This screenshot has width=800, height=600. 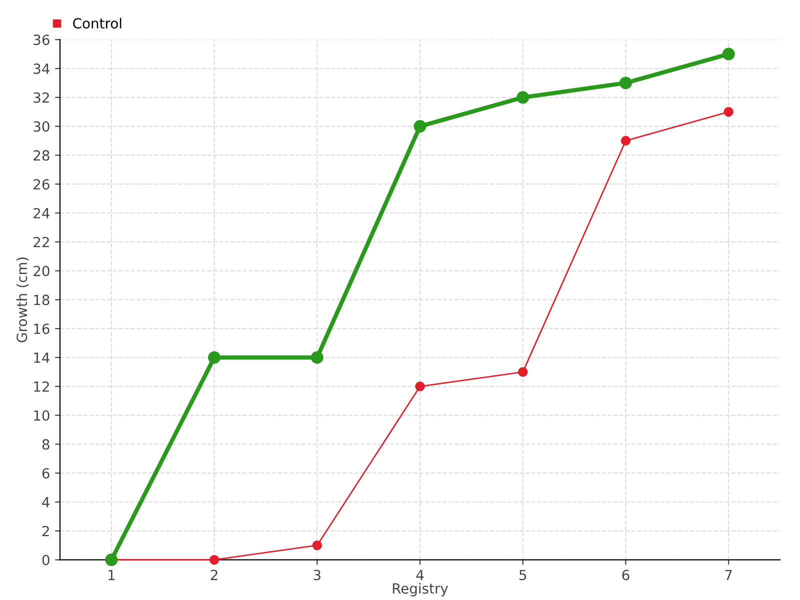 What do you see at coordinates (42, 271) in the screenshot?
I see `y-tick-label: 20` at bounding box center [42, 271].